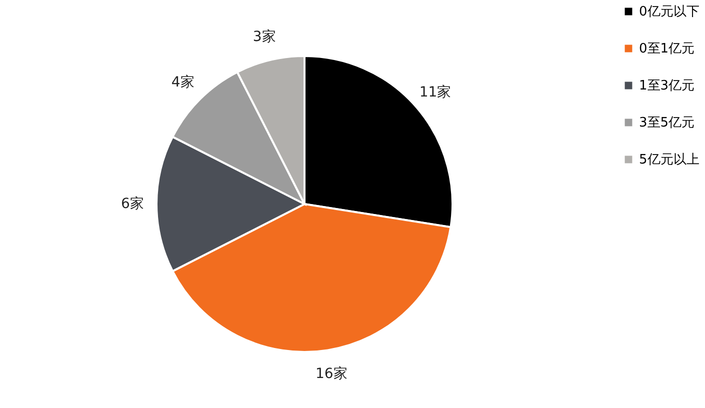 Image resolution: width=705 pixels, height=408 pixels. Describe the element at coordinates (132, 204) in the screenshot. I see `data-label: 6家` at that location.